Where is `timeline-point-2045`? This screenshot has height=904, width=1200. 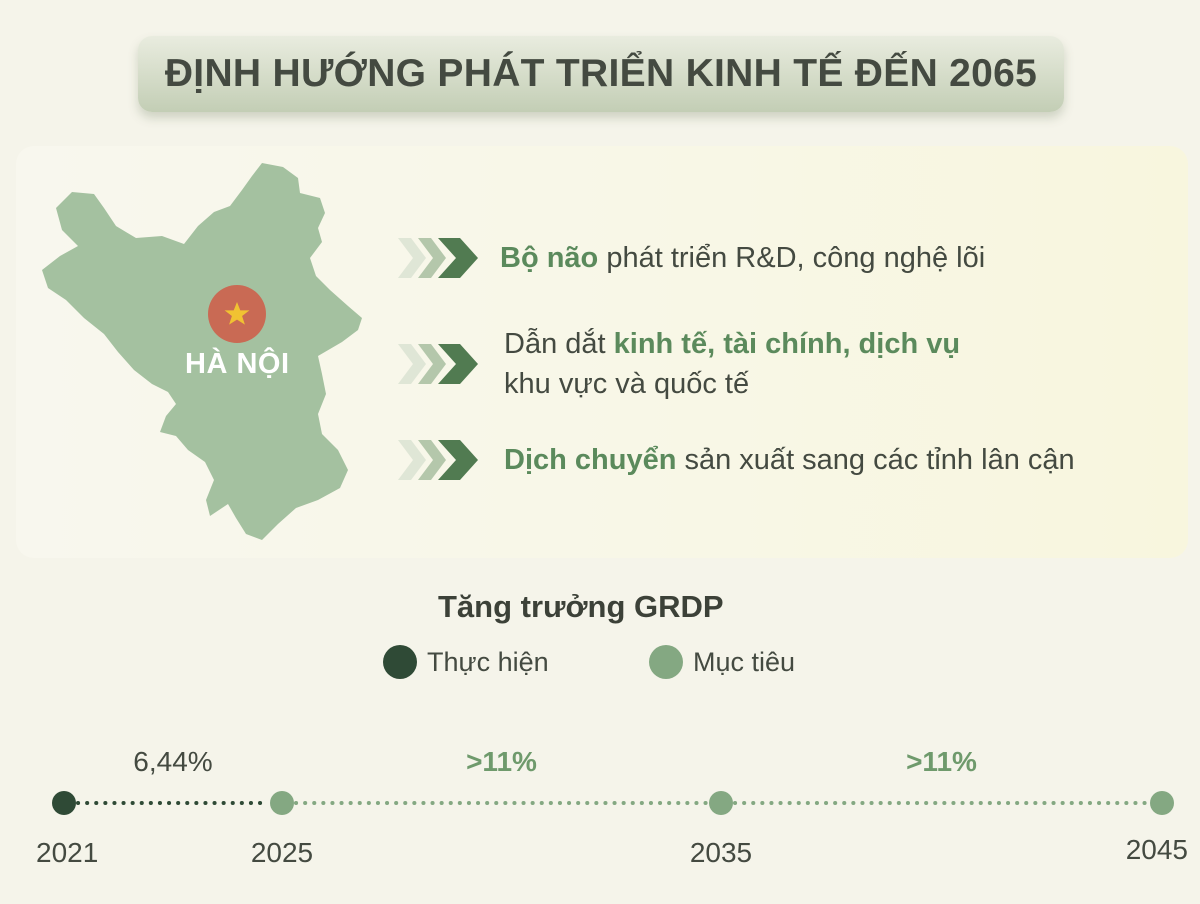
timeline-point-2045 is located at coordinates (1162, 803).